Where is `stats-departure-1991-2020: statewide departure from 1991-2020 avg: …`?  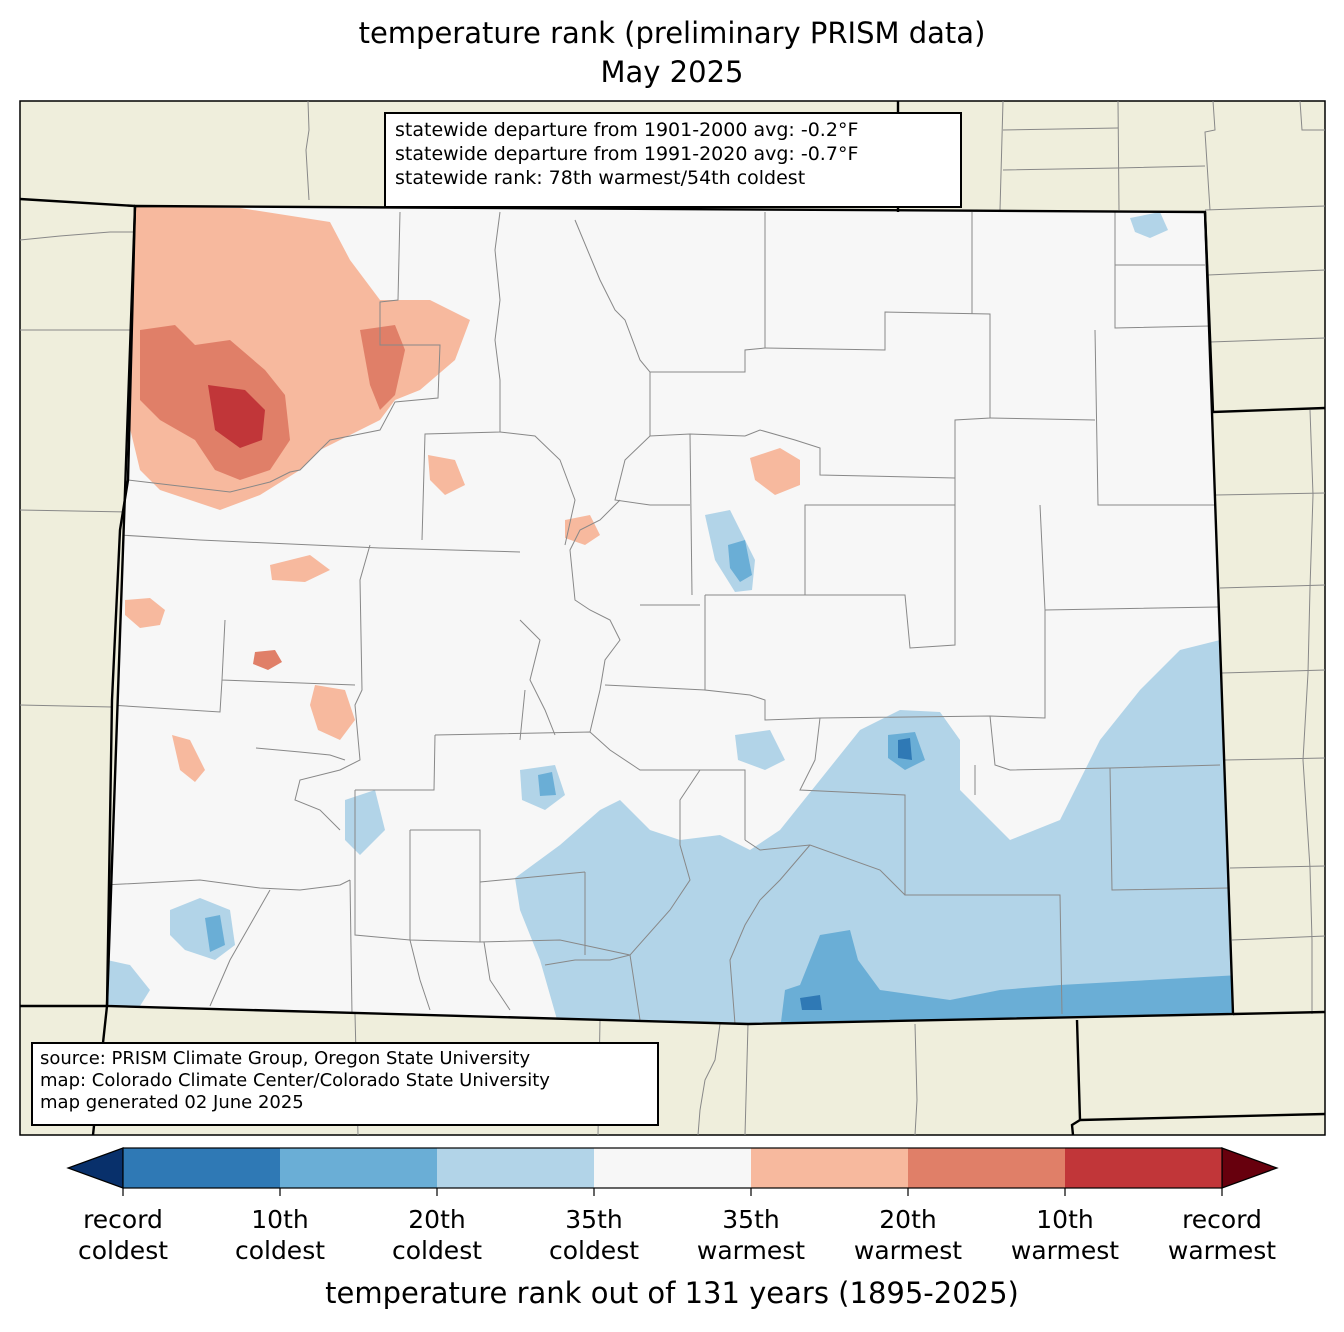 stats-departure-1991-2020: statewide departure from 1991-2020 avg: … is located at coordinates (627, 154).